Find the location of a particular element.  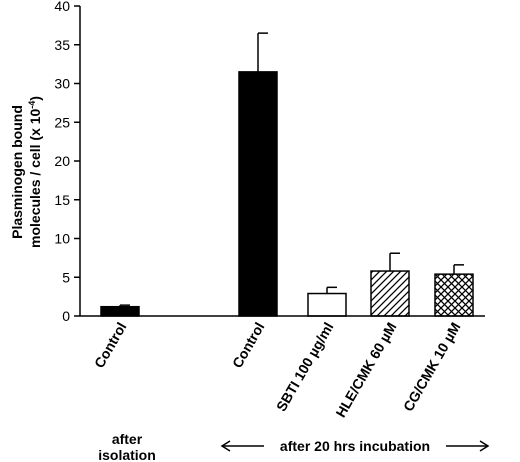

group-label-isolation-line2: isolation is located at coordinates (127, 454).